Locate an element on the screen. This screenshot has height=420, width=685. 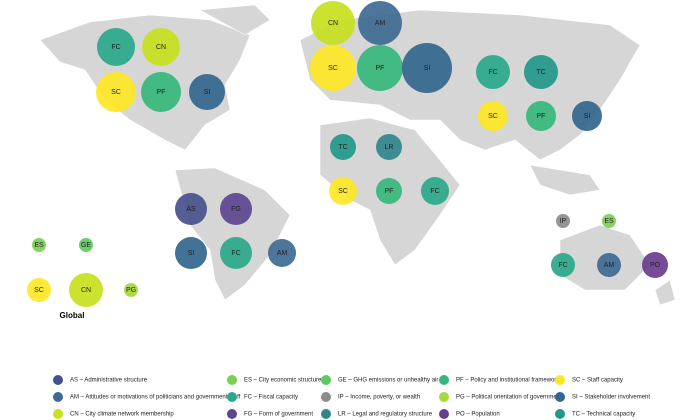
bubble-label: PG is located at coordinates (131, 290).